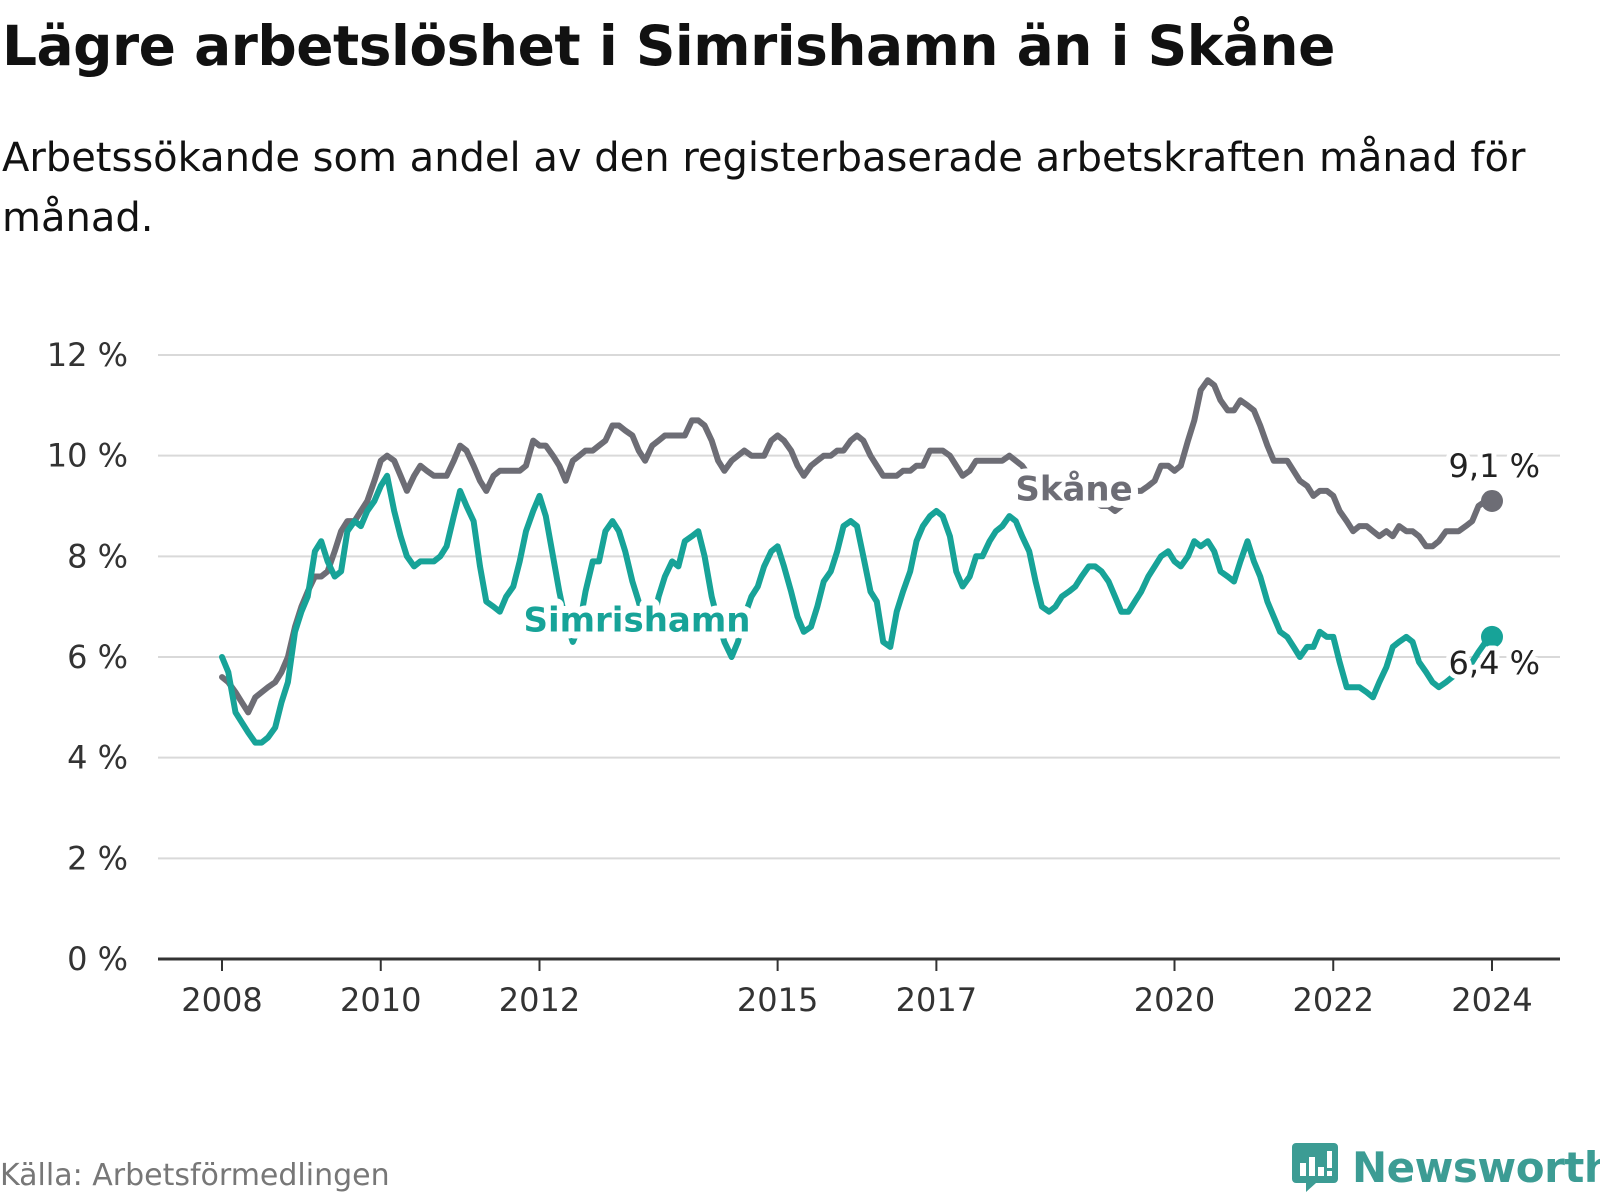 This screenshot has width=1600, height=1200. I want to click on y-tick-label: 10 %, so click(87, 456).